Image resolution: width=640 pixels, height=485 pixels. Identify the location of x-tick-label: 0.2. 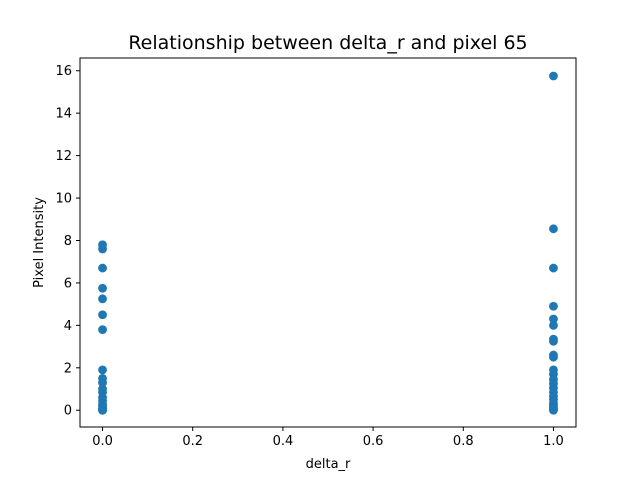
(192, 441).